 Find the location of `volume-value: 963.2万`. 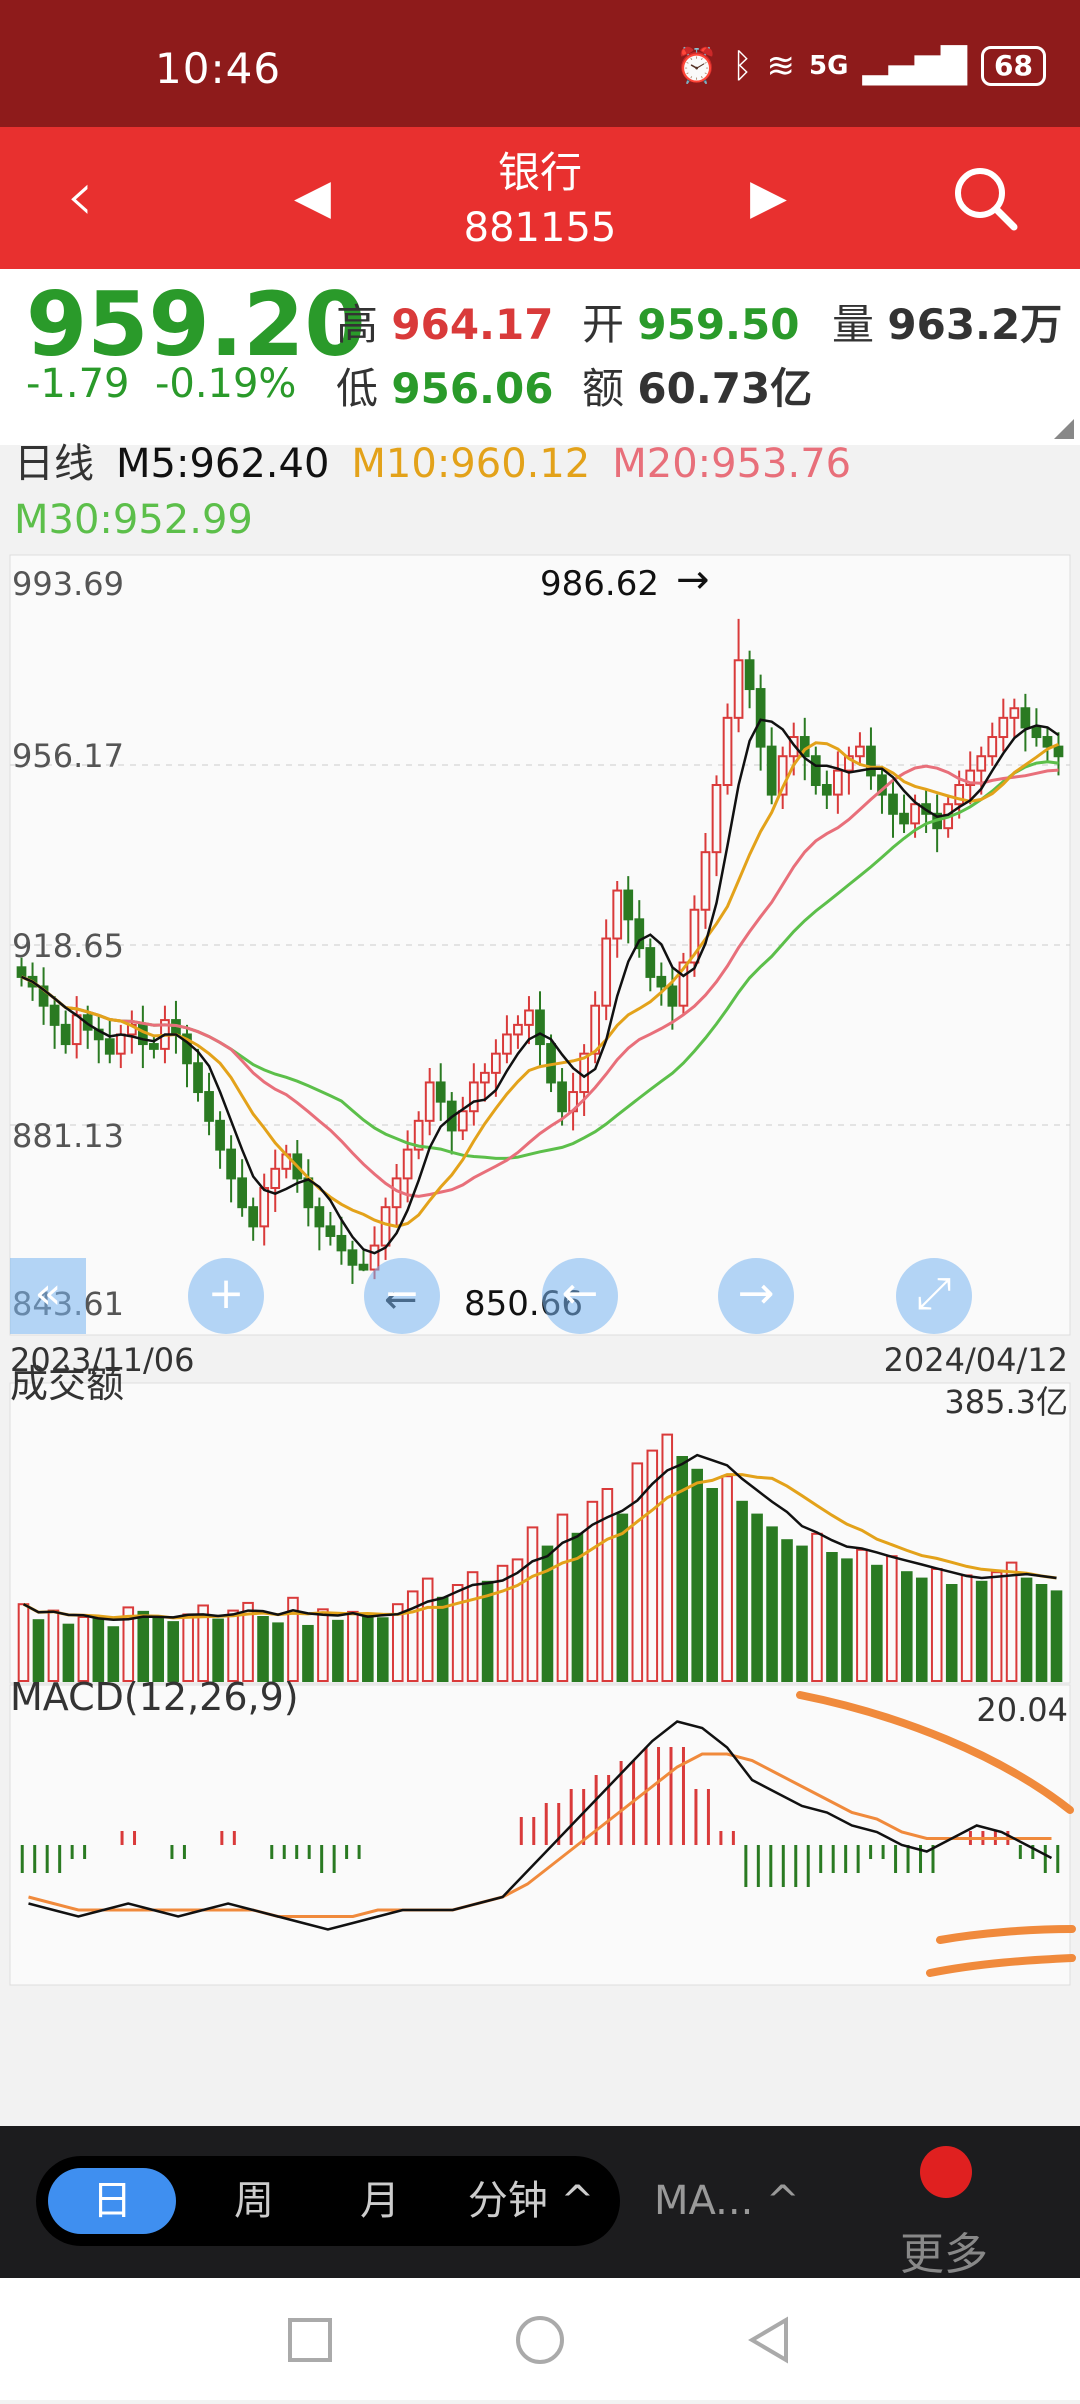

volume-value: 963.2万 is located at coordinates (975, 324).